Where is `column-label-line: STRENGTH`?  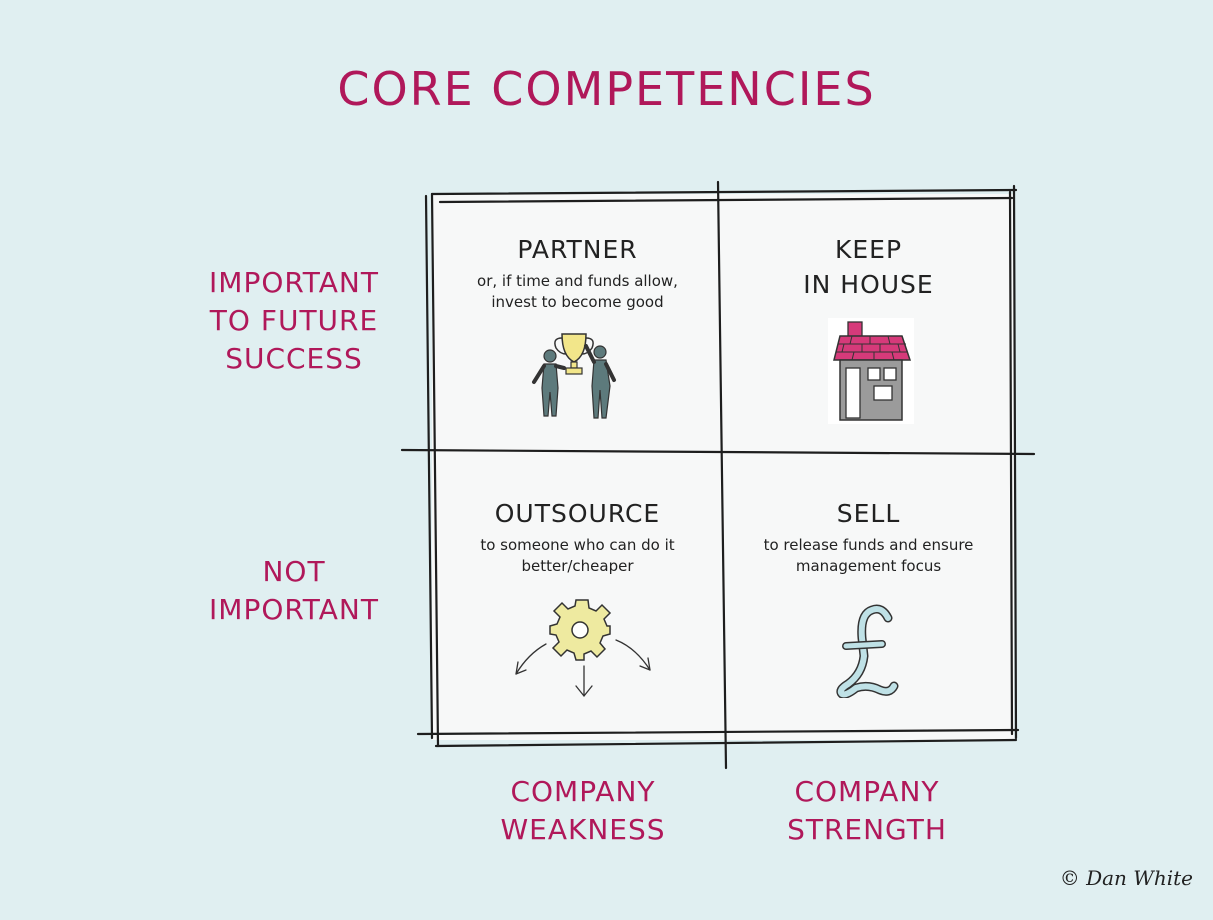
column-label-line: STRENGTH is located at coordinates (867, 829).